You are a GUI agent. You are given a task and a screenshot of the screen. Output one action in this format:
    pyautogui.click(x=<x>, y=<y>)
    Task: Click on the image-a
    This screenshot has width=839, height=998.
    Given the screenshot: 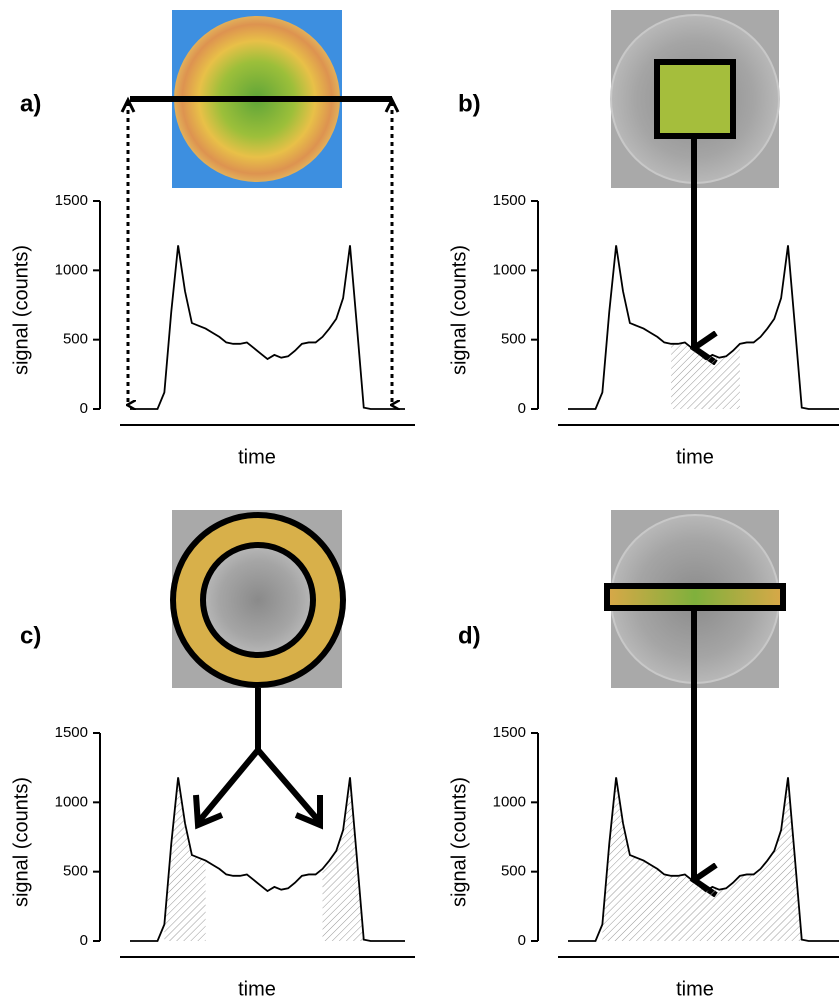 What is the action you would take?
    pyautogui.click(x=259, y=207)
    